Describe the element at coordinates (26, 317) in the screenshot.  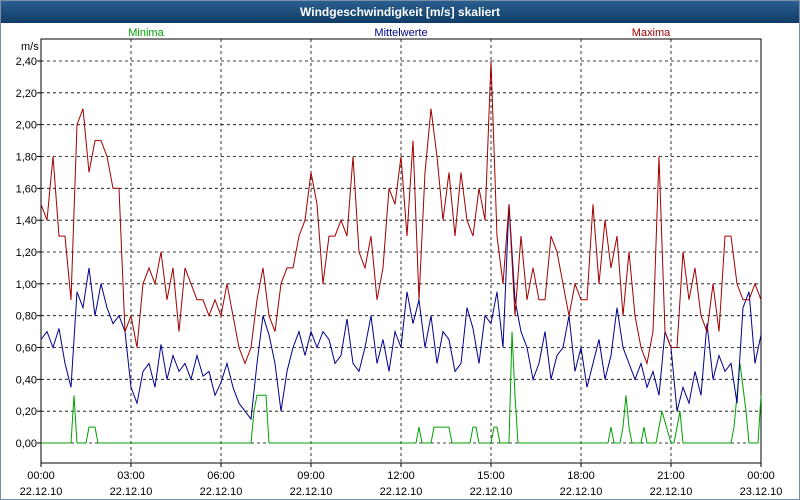
I see `y-tick-label: 0,80` at that location.